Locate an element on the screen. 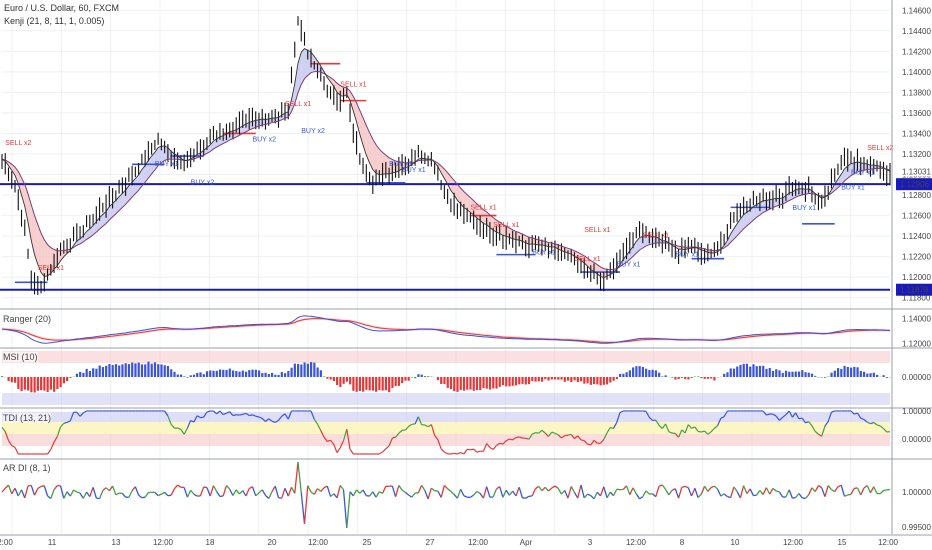  time-tick-label: 15 is located at coordinates (842, 542).